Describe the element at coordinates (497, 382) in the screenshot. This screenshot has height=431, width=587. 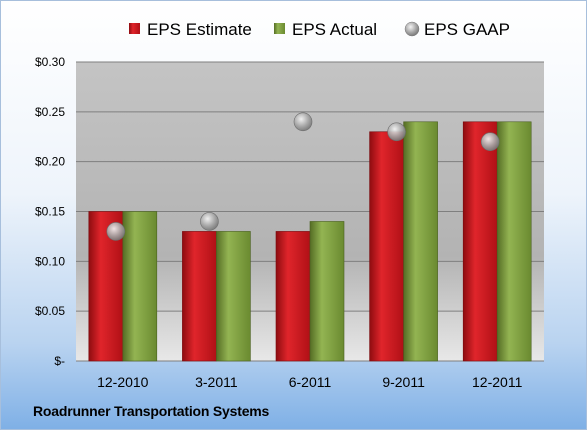
I see `x-tick-label: 12-2011` at that location.